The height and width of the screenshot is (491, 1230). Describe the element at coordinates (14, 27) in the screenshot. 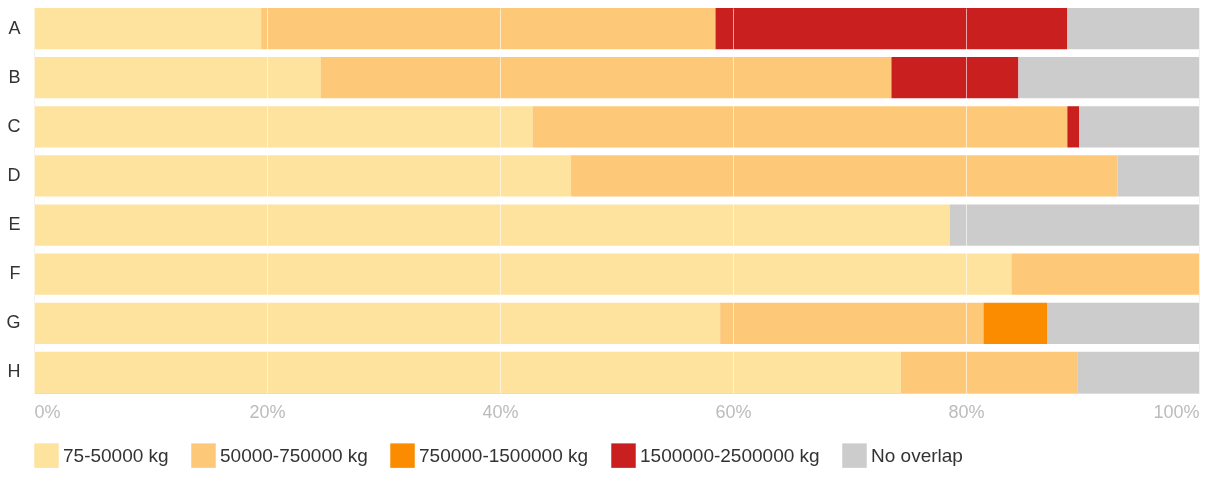

I see `y-tick-label: A` at that location.